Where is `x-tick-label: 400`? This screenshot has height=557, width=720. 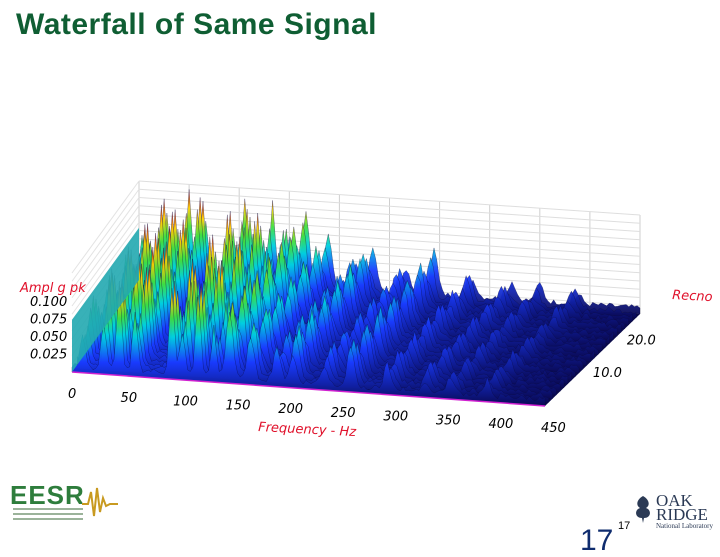
x-tick-label: 400 is located at coordinates (500, 424).